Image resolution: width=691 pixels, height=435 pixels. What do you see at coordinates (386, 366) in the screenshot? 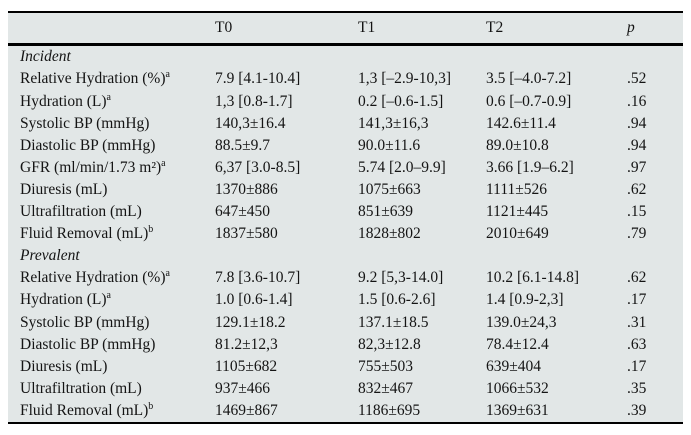
I see `cell-t1: 755±503` at bounding box center [386, 366].